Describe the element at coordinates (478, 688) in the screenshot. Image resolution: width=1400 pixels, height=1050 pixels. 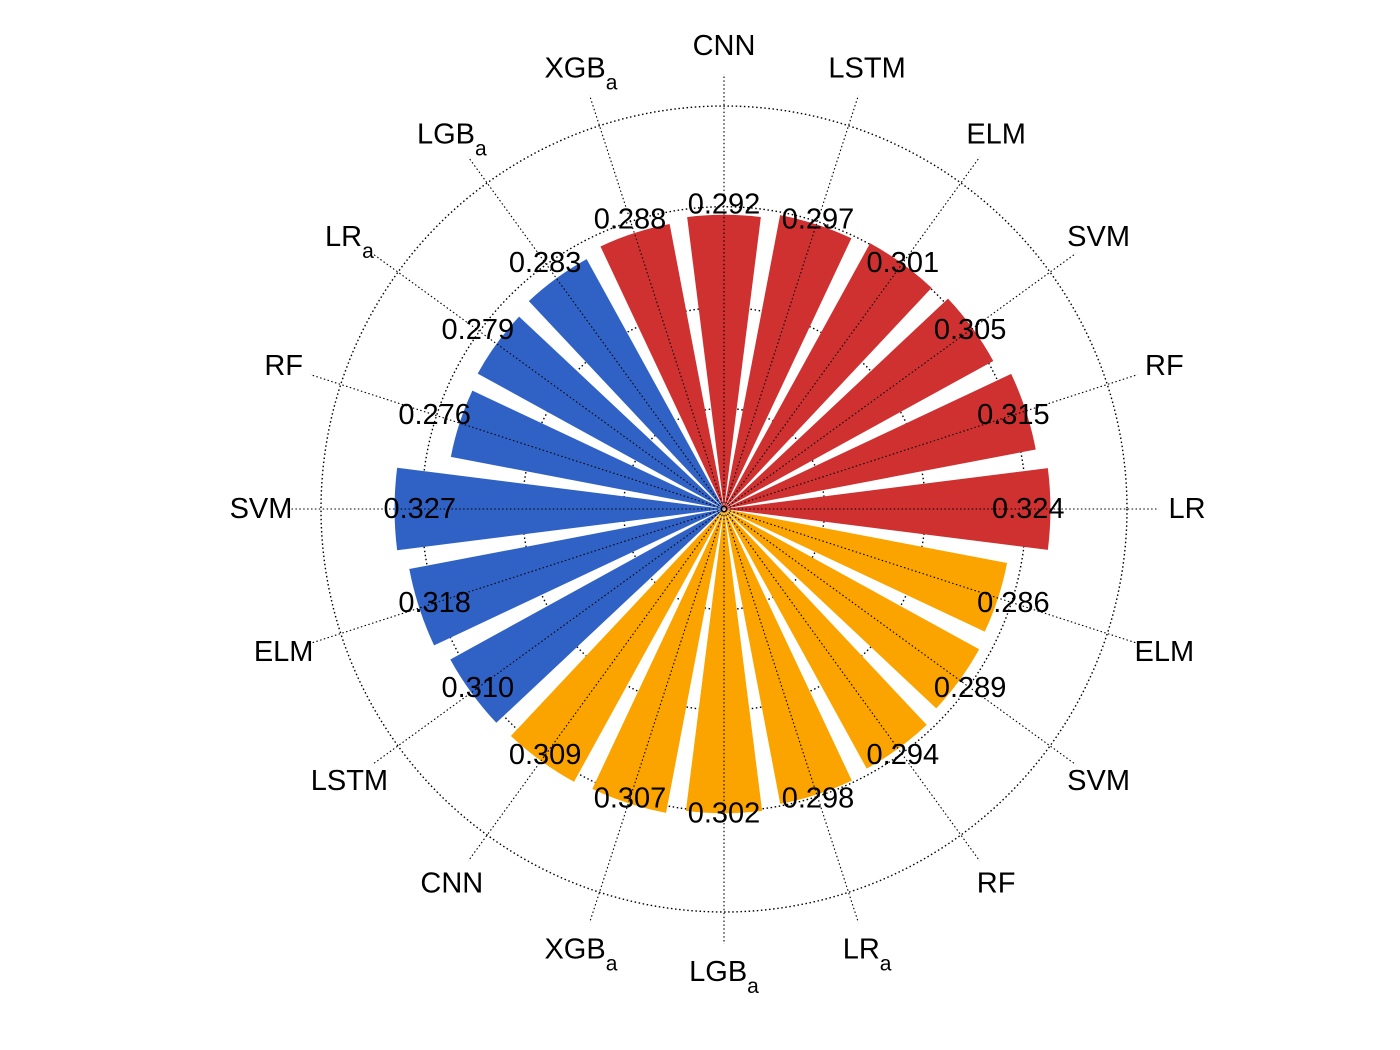
I see `value-label-12: 0.310` at that location.